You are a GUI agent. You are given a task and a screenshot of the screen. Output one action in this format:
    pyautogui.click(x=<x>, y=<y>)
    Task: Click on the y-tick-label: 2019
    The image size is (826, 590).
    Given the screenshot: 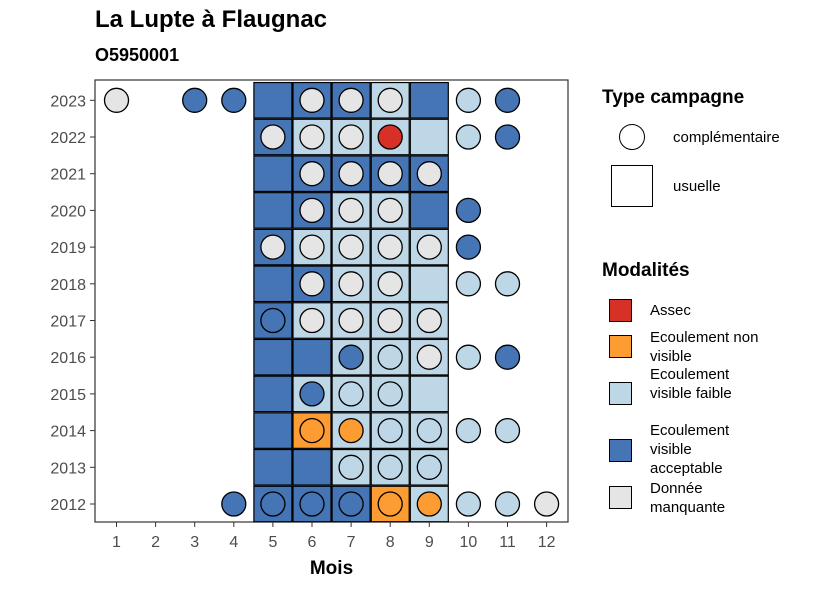 What is the action you would take?
    pyautogui.click(x=68, y=248)
    